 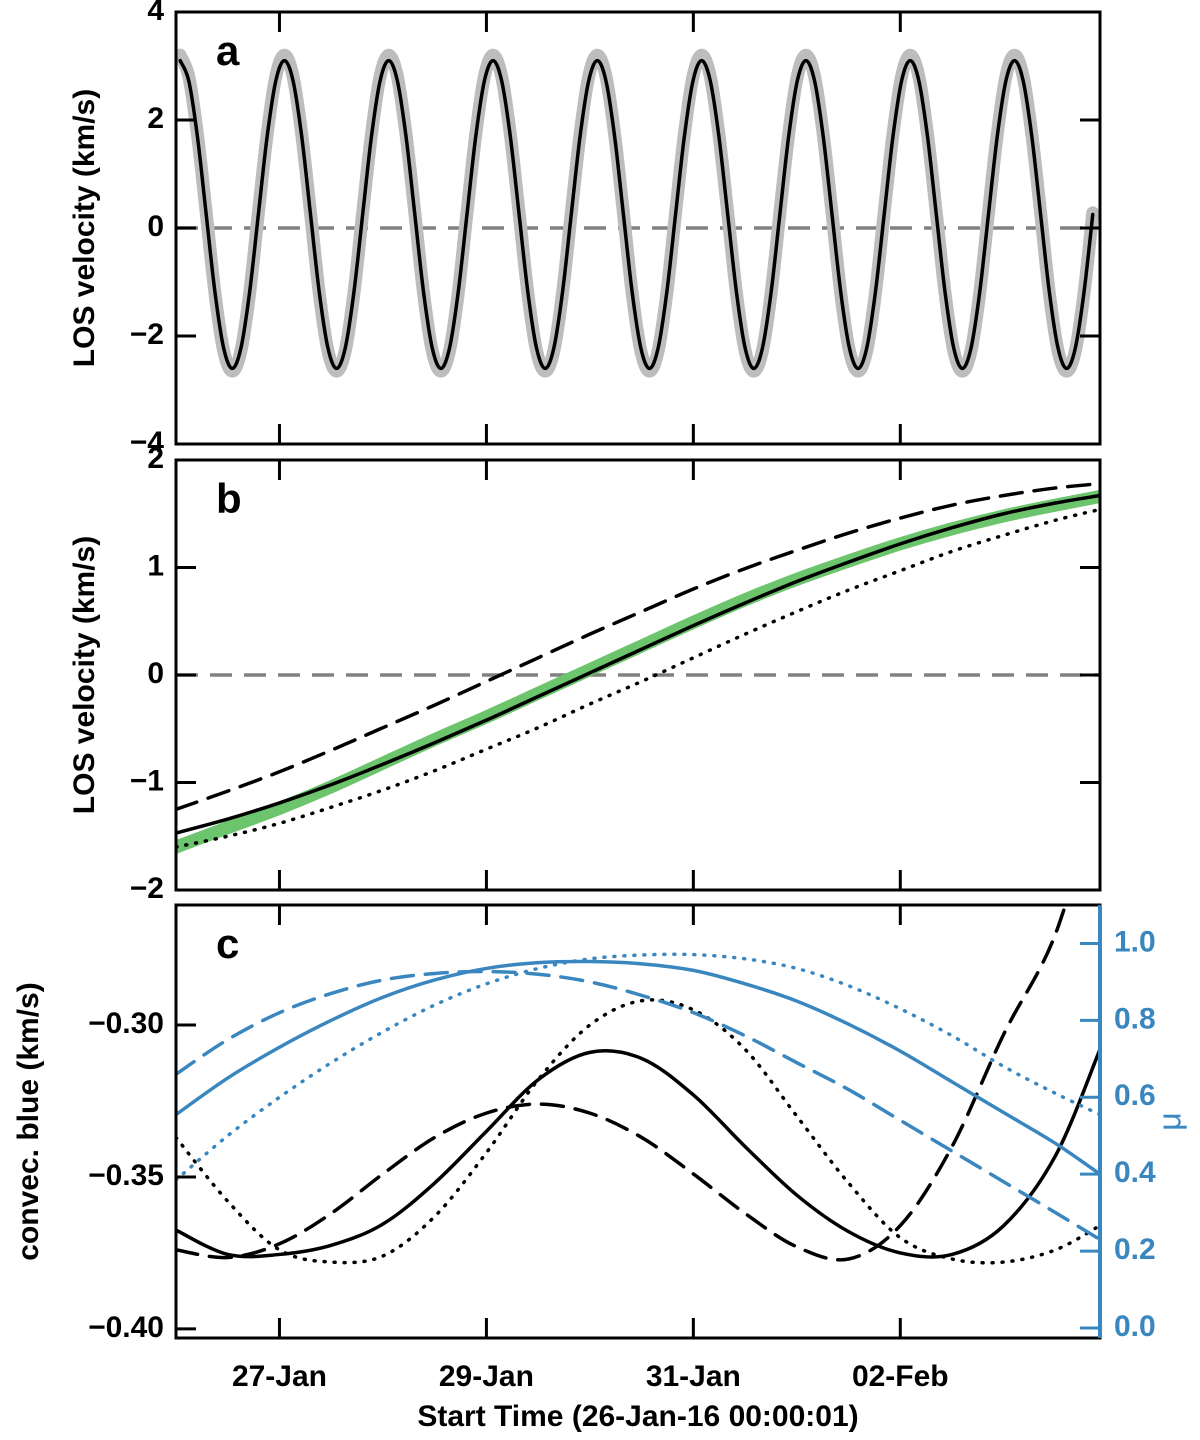 I want to click on x-tick-label: 31-Jan, so click(x=693, y=1376).